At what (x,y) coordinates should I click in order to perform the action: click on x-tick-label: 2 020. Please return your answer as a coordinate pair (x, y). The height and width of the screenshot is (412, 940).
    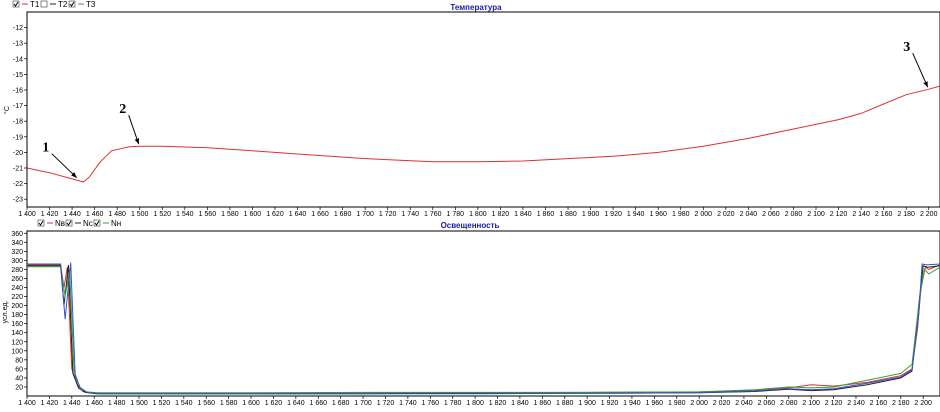
    Looking at the image, I should click on (722, 403).